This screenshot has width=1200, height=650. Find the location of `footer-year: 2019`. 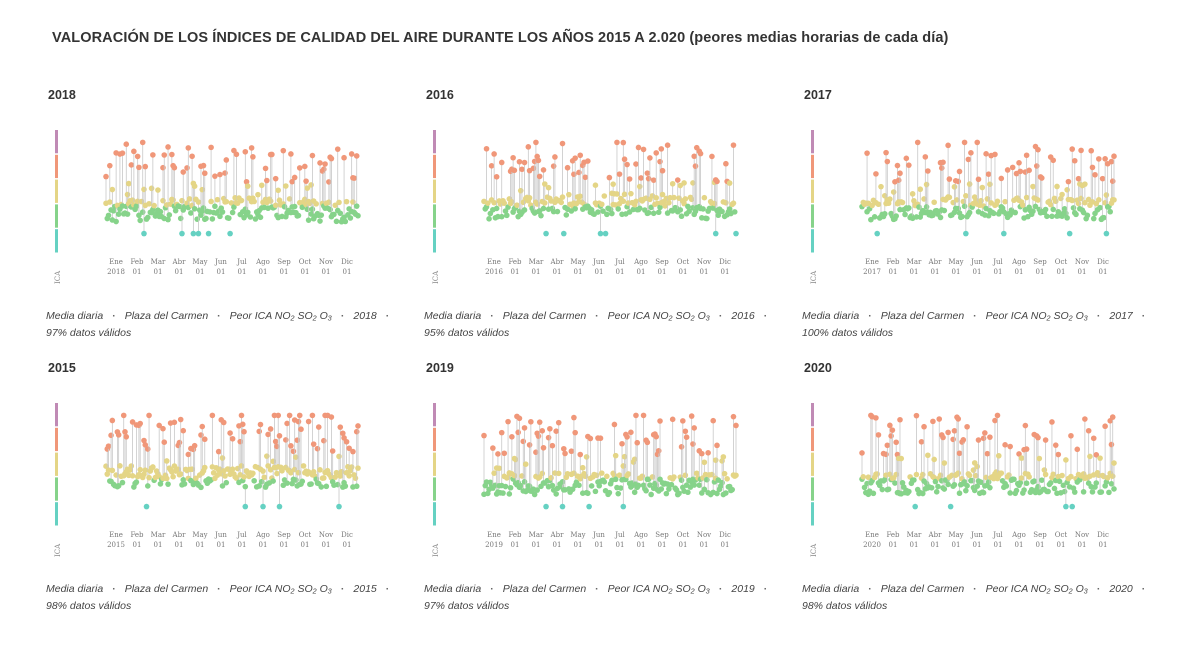

footer-year: 2019 is located at coordinates (743, 589).